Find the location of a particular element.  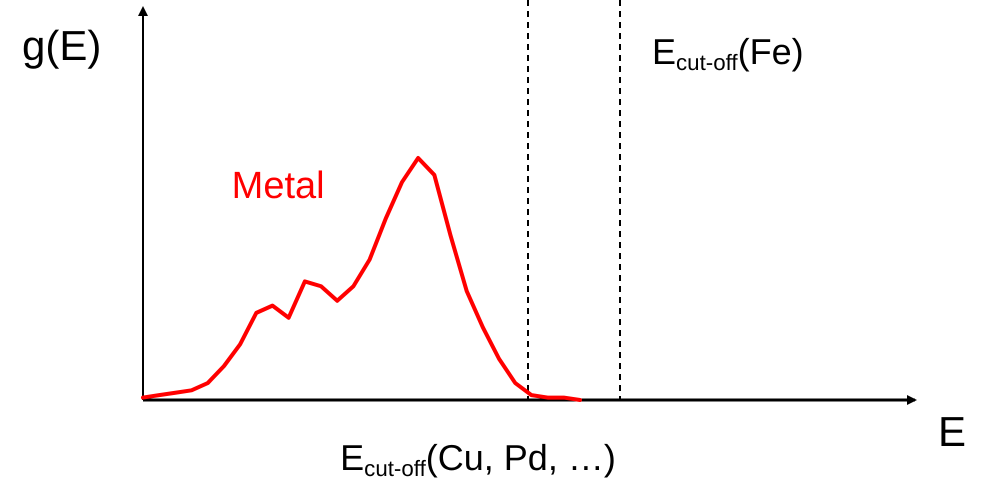

series-label: Metal is located at coordinates (278, 186).